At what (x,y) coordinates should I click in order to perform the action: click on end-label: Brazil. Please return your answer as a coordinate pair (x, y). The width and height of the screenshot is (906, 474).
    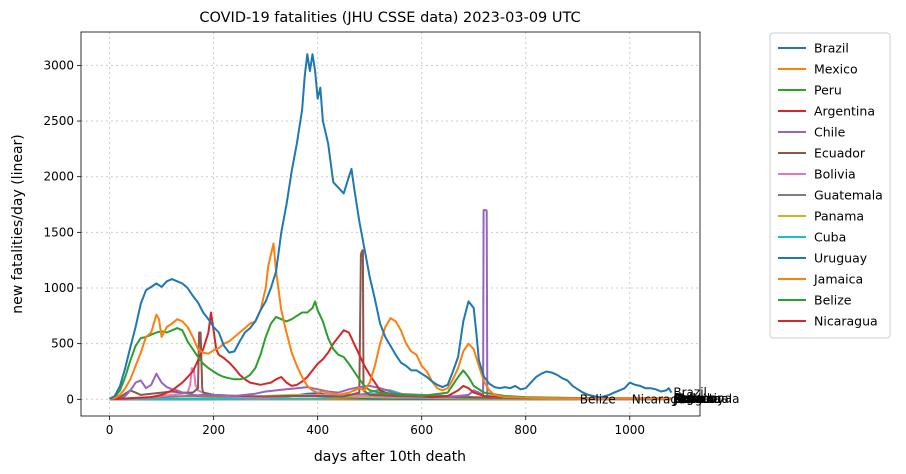
    Looking at the image, I should click on (690, 393).